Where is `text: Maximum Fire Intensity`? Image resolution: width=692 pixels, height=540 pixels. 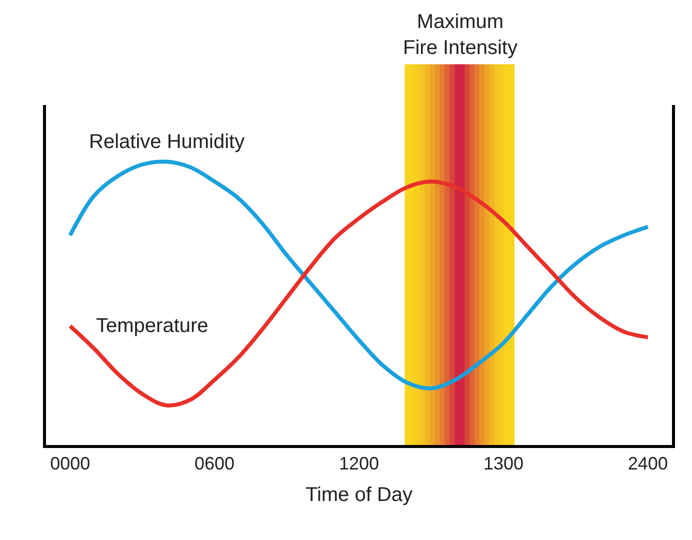 text: Maximum Fire Intensity is located at coordinates (460, 35).